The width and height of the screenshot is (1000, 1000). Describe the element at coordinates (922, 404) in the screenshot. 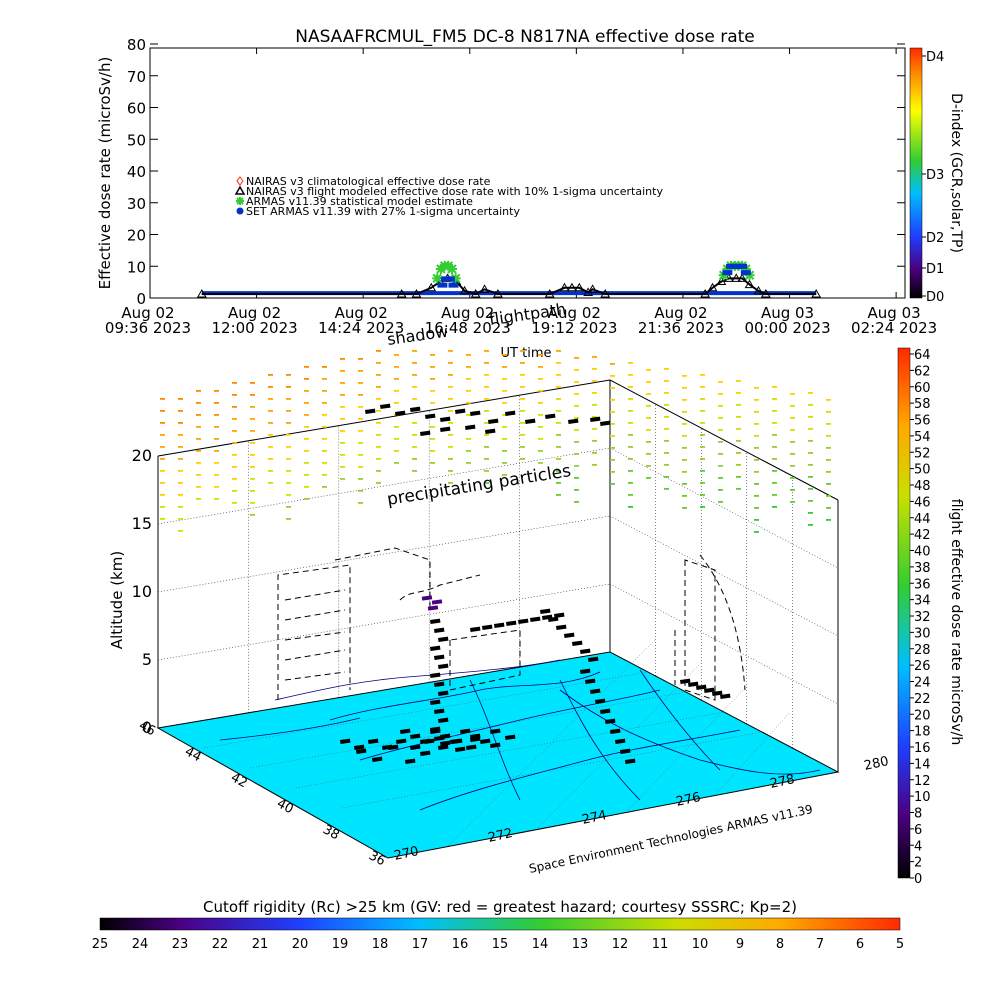

I see `dose-rate-tick-label: 58` at that location.